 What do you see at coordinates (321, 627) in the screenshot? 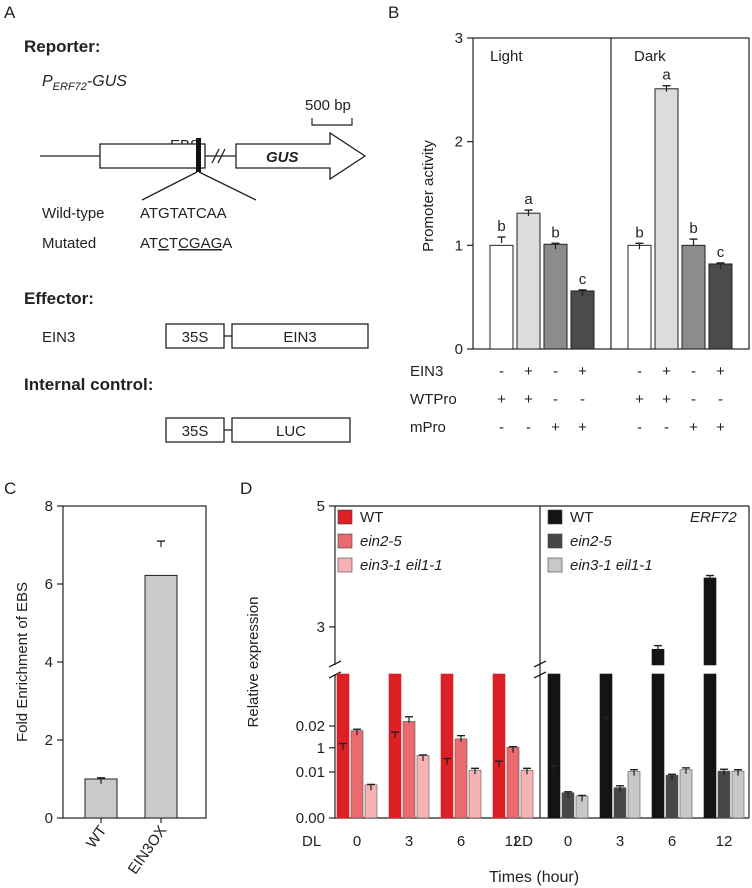
I see `panel-d-ytick-label: 3` at bounding box center [321, 627].